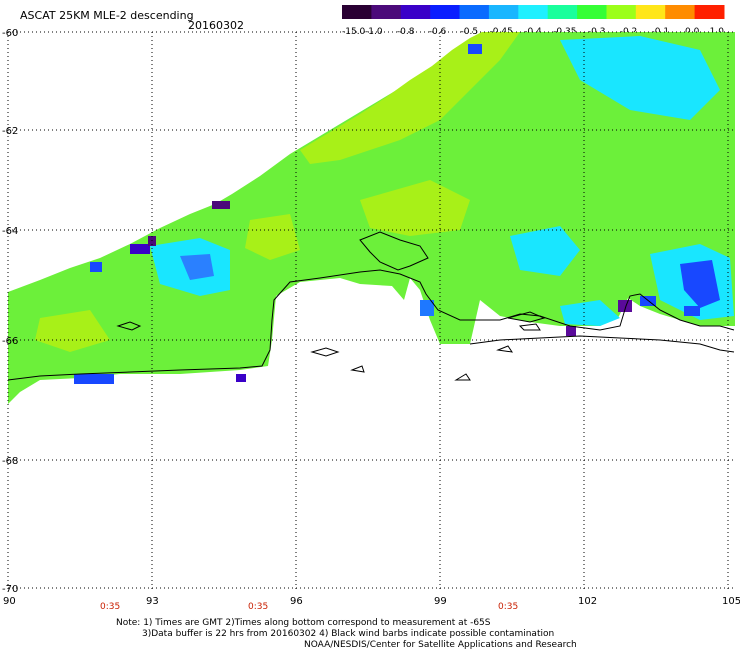 This screenshot has height=650, width=740. What do you see at coordinates (700, 284) in the screenshot?
I see `swath-blue-east` at bounding box center [700, 284].